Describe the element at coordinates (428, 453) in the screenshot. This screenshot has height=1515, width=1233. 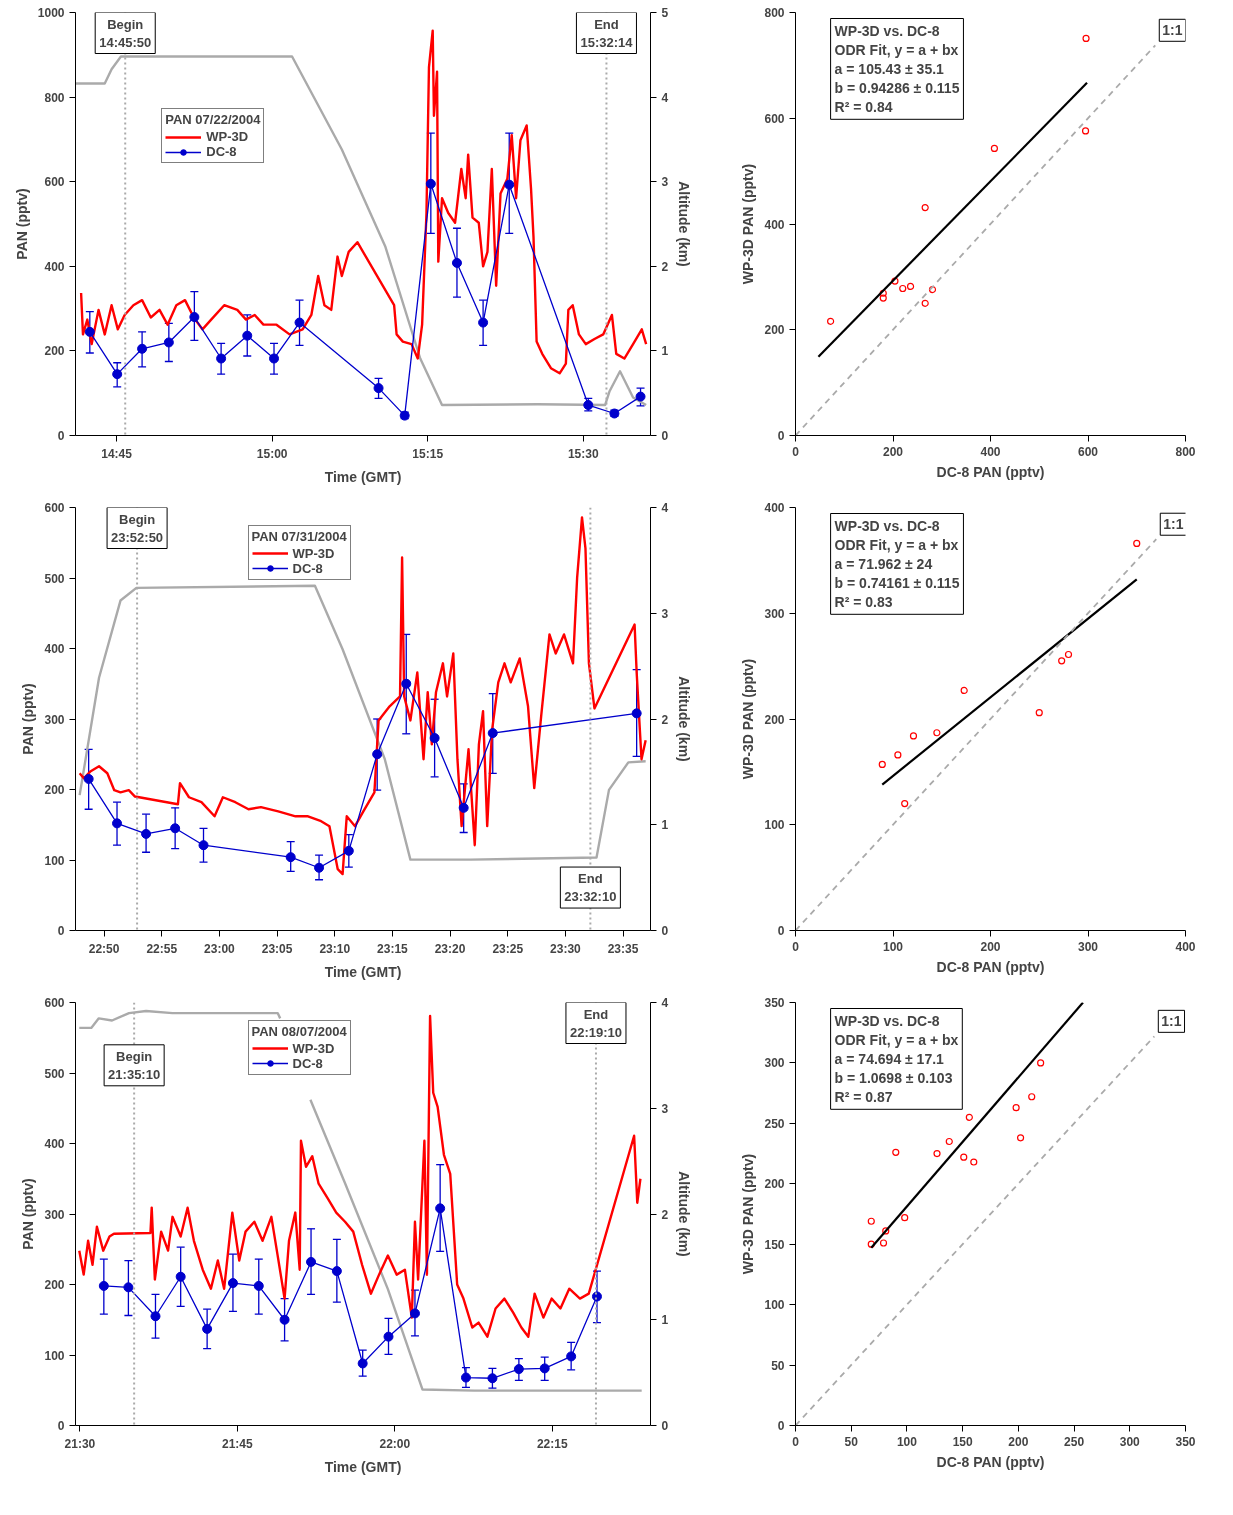
I see `x-tick-label: 15:15` at that location.